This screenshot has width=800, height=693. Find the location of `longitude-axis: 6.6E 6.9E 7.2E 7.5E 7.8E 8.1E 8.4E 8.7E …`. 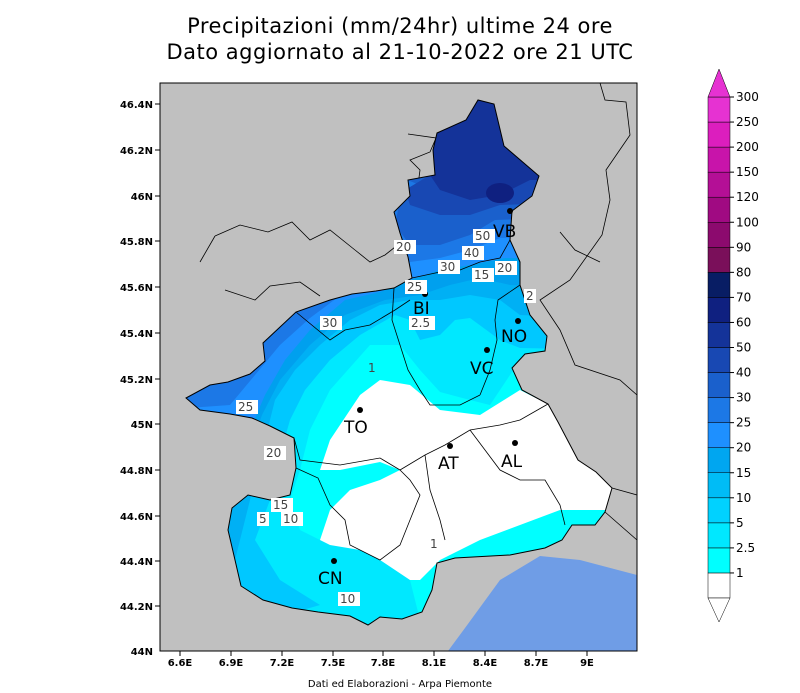

longitude-axis: 6.6E 6.9E 7.2E 7.5E 7.8E 8.1E 8.4E 8.7E … is located at coordinates (381, 660).